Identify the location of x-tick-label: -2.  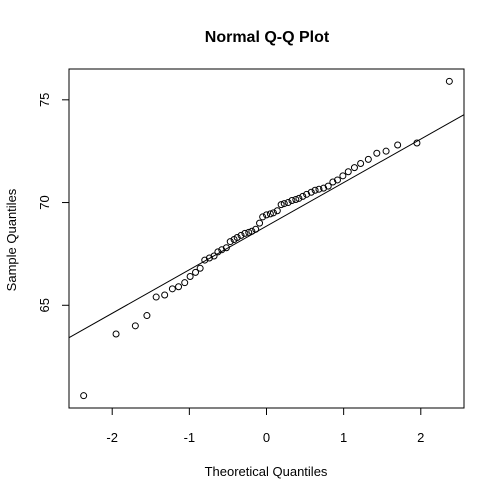
(112, 437).